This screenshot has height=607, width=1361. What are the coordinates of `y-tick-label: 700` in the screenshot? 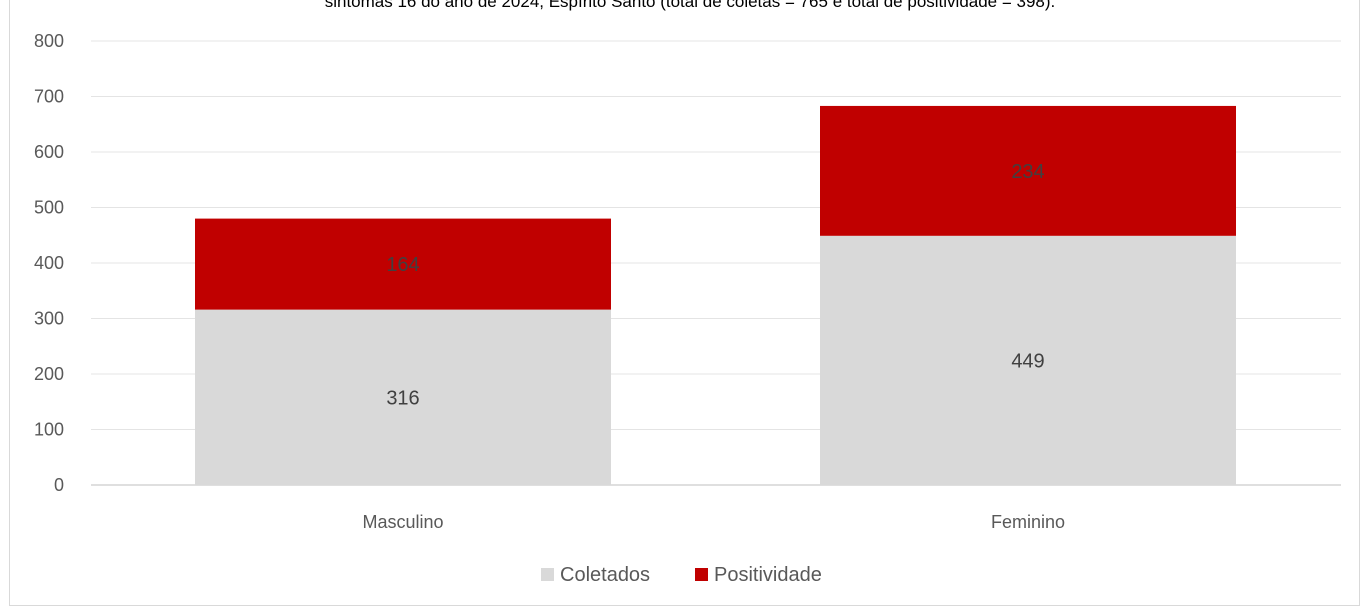 It's located at (49, 97).